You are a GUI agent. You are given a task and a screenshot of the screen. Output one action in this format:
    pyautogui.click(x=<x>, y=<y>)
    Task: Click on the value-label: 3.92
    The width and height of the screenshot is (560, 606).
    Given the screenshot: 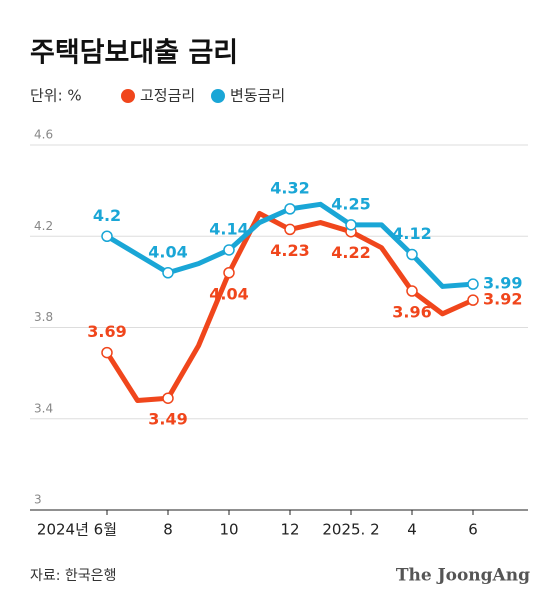 What is the action you would take?
    pyautogui.click(x=502, y=299)
    